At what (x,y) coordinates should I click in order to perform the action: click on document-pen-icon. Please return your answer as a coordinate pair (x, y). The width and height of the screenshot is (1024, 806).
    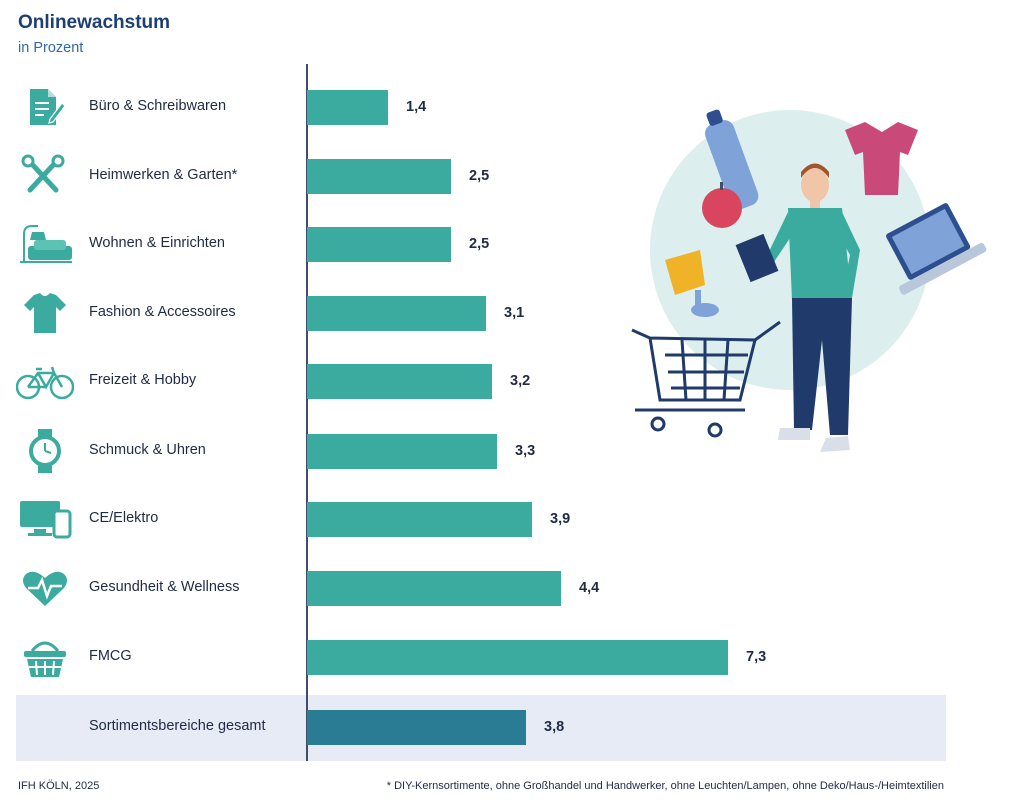
    Looking at the image, I should click on (45, 107).